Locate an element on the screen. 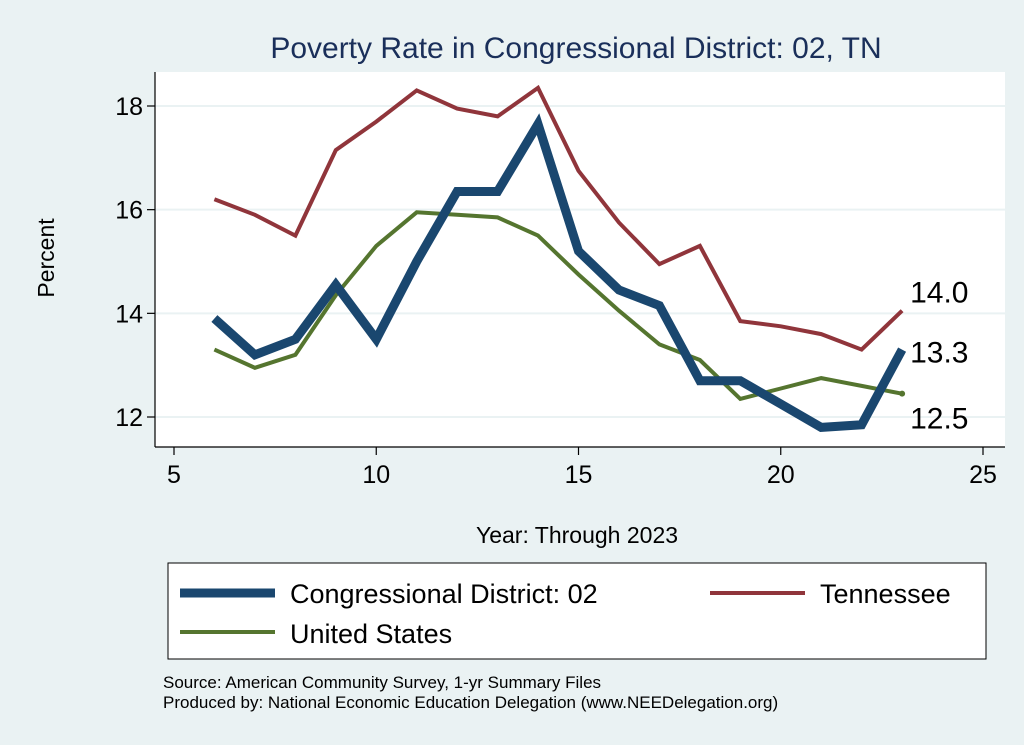  x-axis-title: Year: Through 2023 is located at coordinates (577, 535).